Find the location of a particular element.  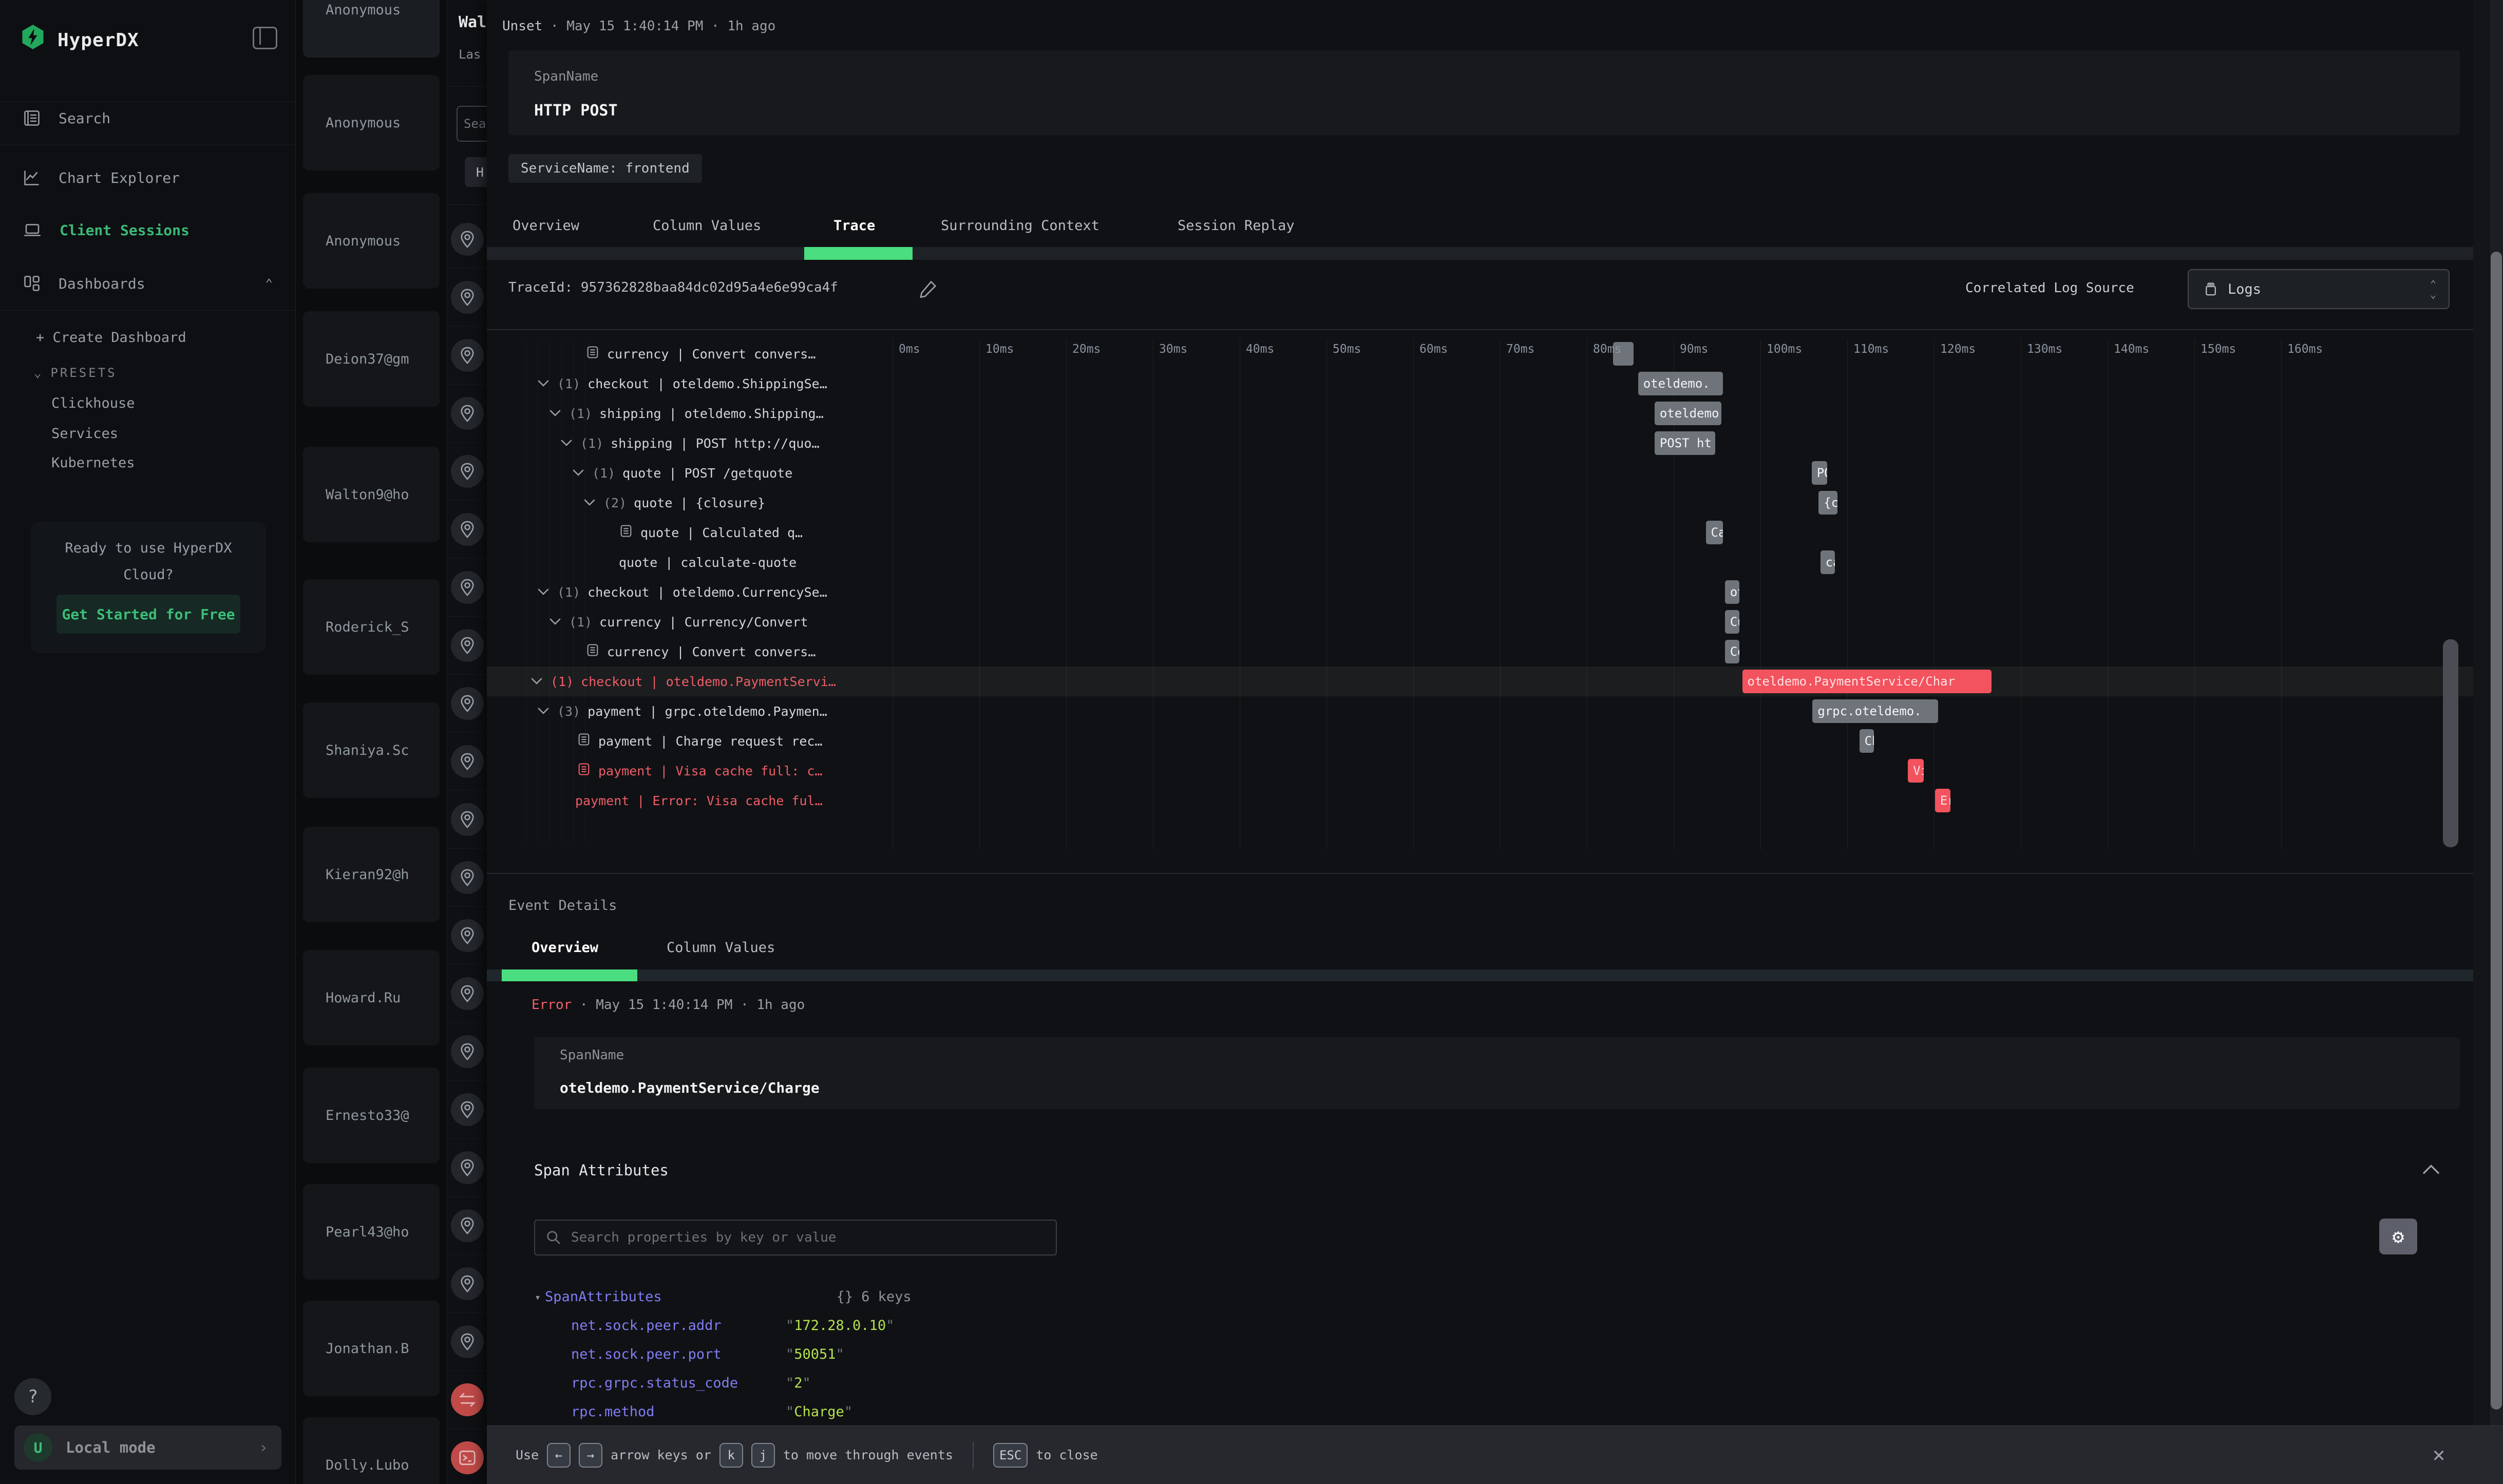

span-duration-bar: Cu is located at coordinates (1732, 622).